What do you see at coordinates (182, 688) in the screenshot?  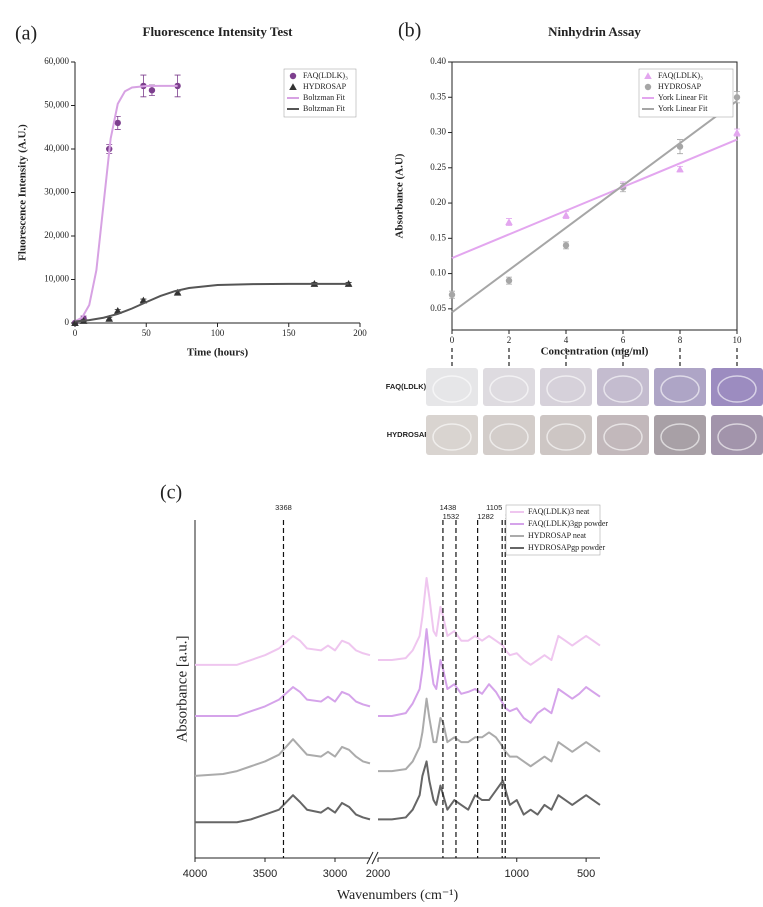 I see `y-axis-label: Absorbance [a.u.]` at bounding box center [182, 688].